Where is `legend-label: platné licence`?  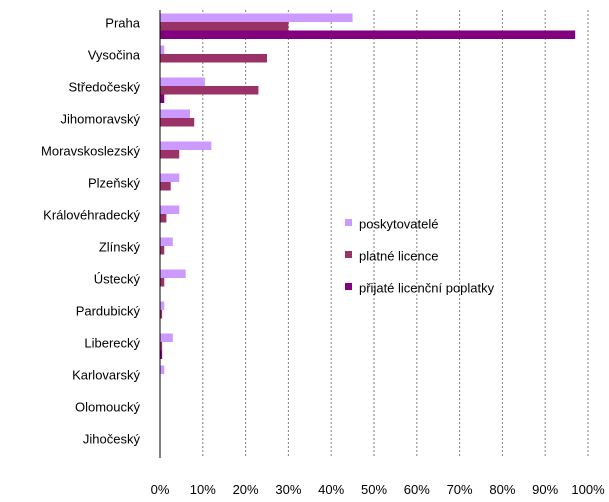
legend-label: platné licence is located at coordinates (399, 255).